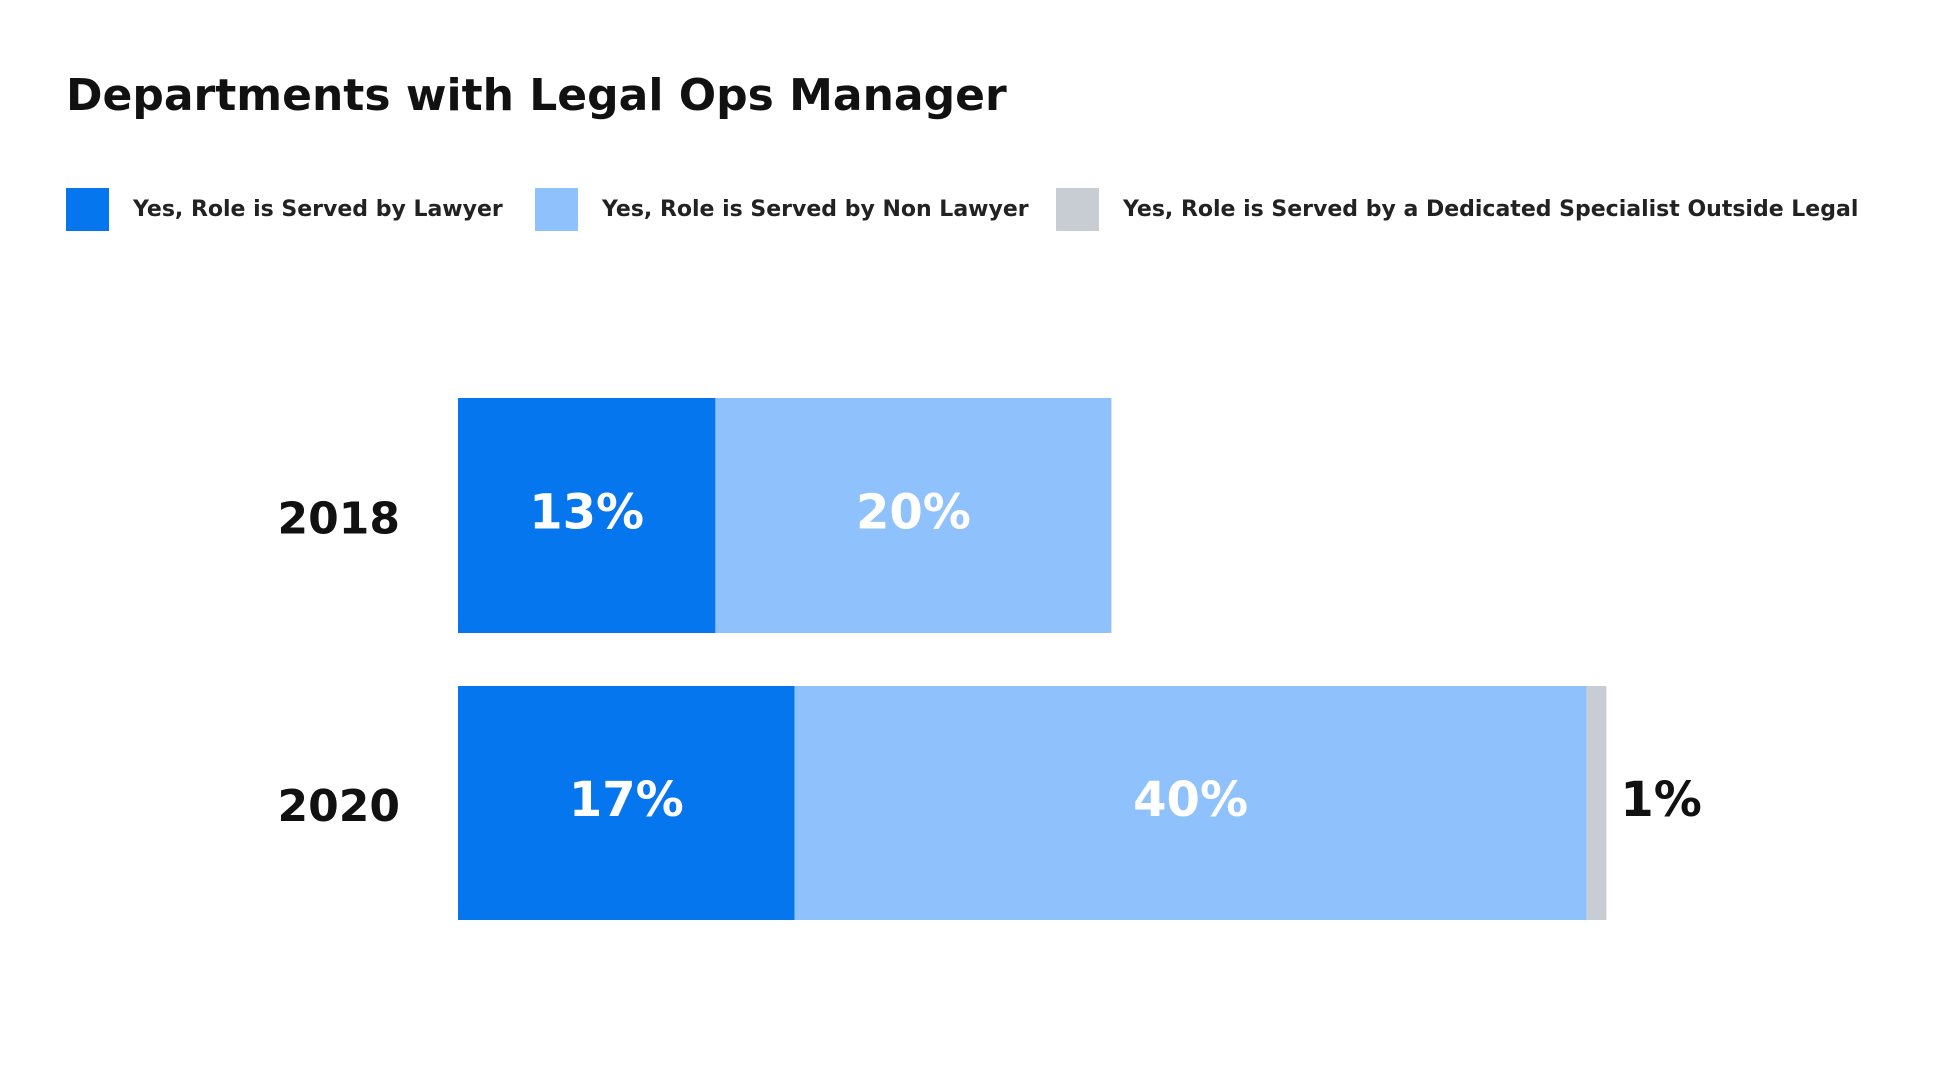 The width and height of the screenshot is (1952, 1080). I want to click on value-label: 40%, so click(1190, 800).